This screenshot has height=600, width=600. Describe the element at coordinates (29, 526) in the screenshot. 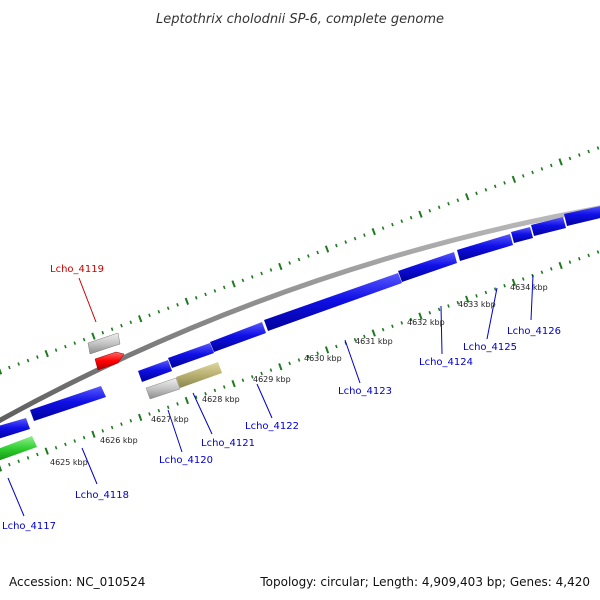

I see `gene-label-lcho-4117: Lcho_4117` at that location.